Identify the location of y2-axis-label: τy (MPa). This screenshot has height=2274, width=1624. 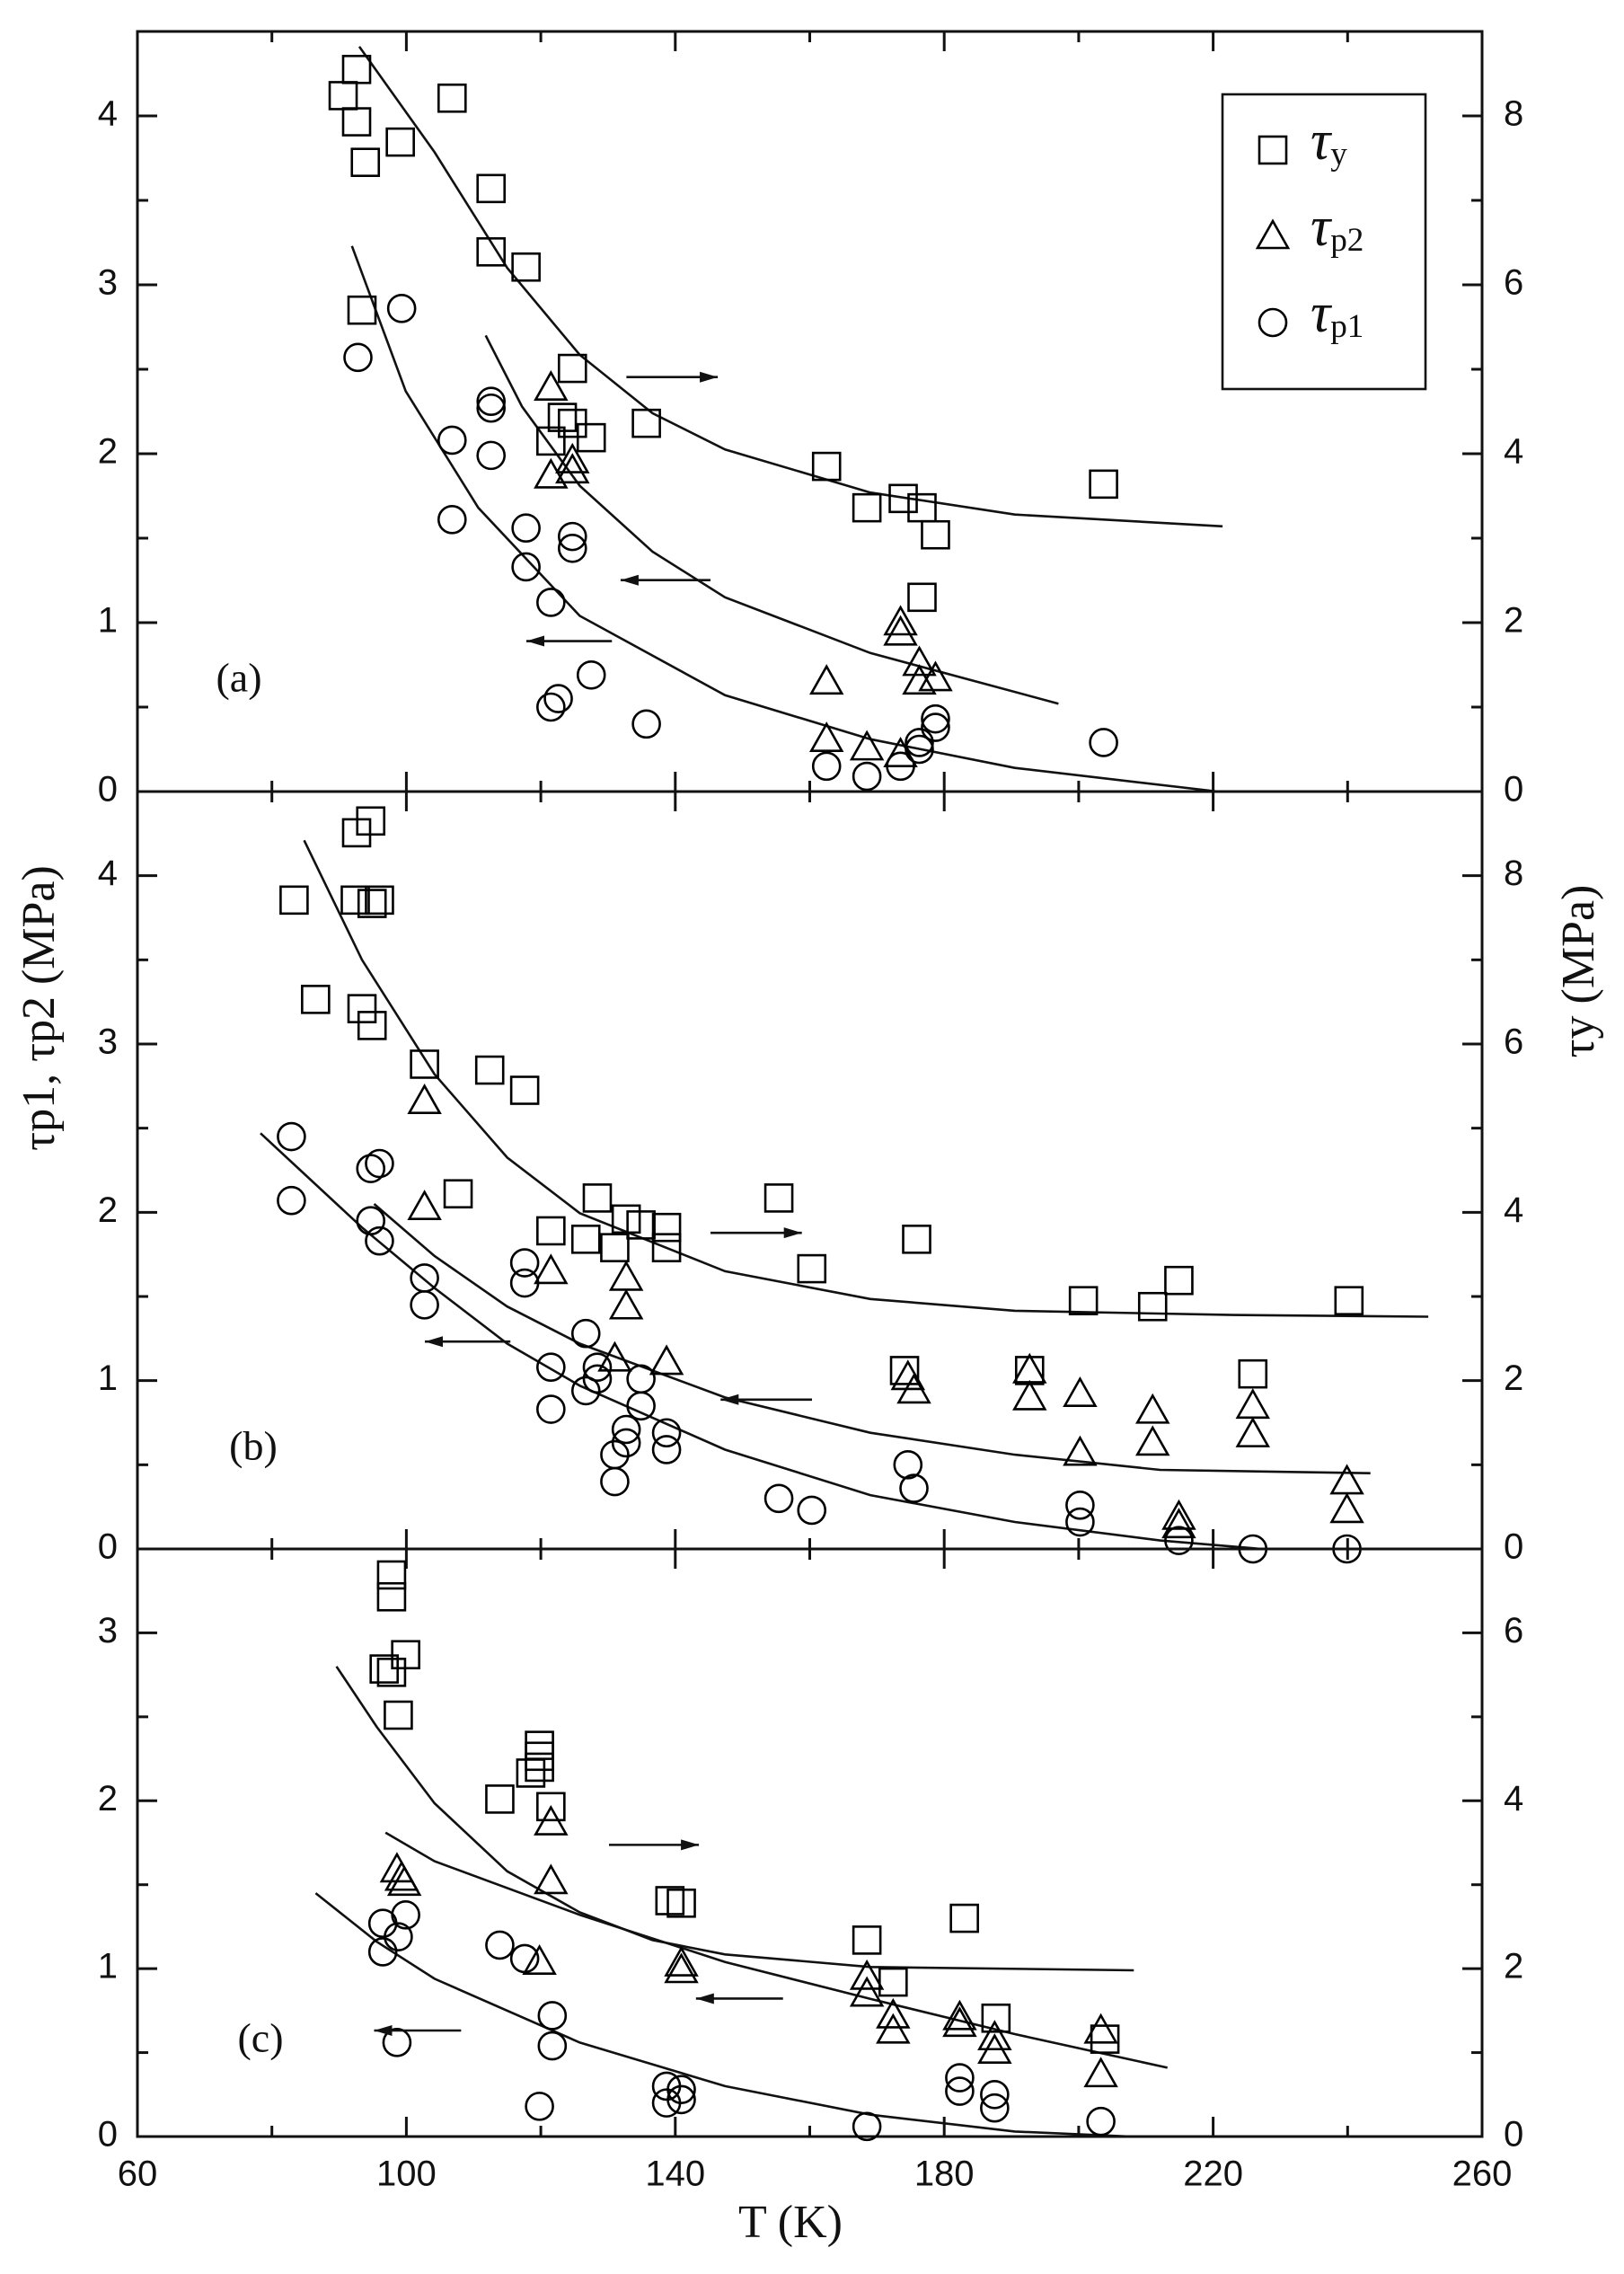
(1578, 972).